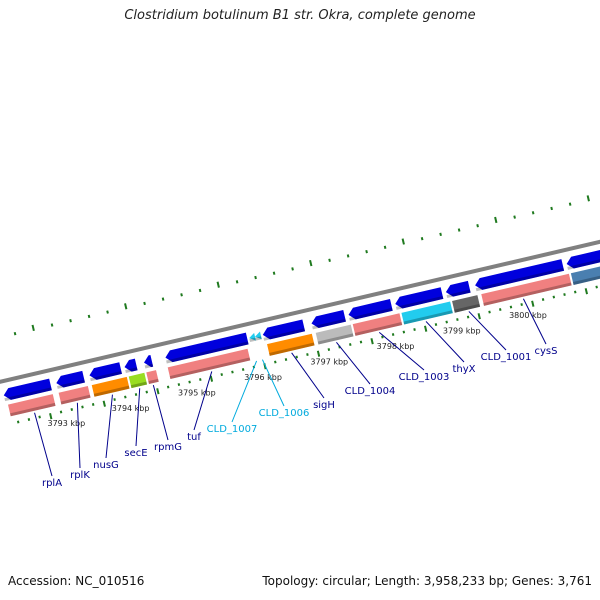 The image size is (600, 600). What do you see at coordinates (424, 377) in the screenshot?
I see `gene-label: CLD_1003` at bounding box center [424, 377].